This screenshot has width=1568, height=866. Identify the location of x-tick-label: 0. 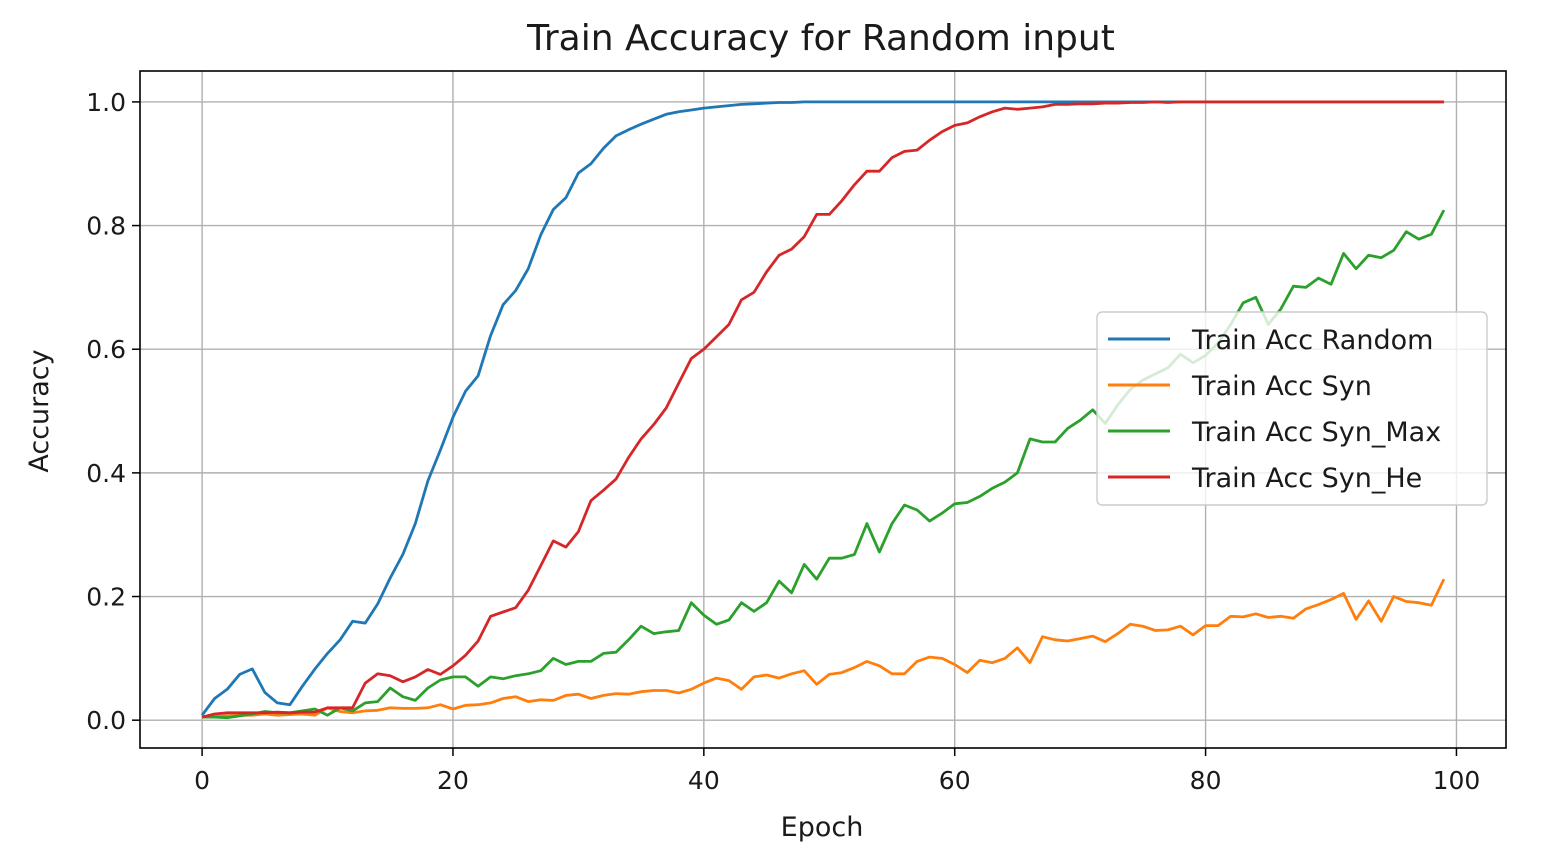
(202, 780).